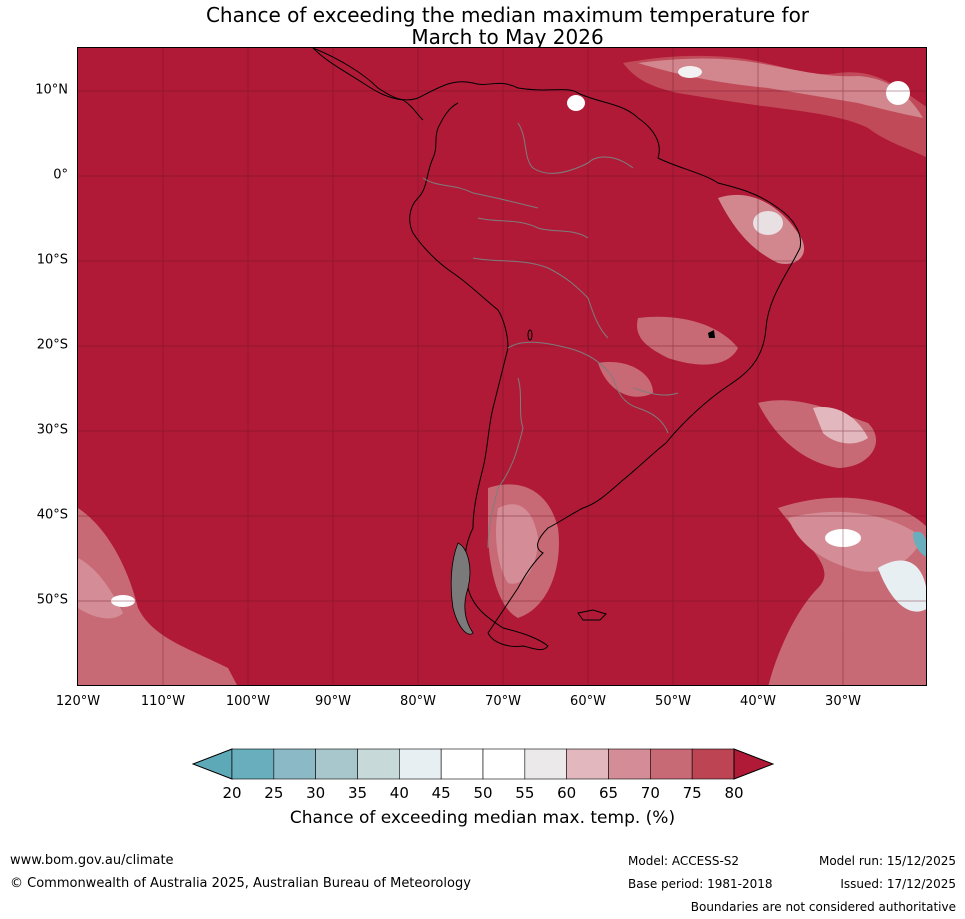 This screenshot has width=965, height=919. Describe the element at coordinates (550, 335) in the screenshot. I see `country-borders` at that location.